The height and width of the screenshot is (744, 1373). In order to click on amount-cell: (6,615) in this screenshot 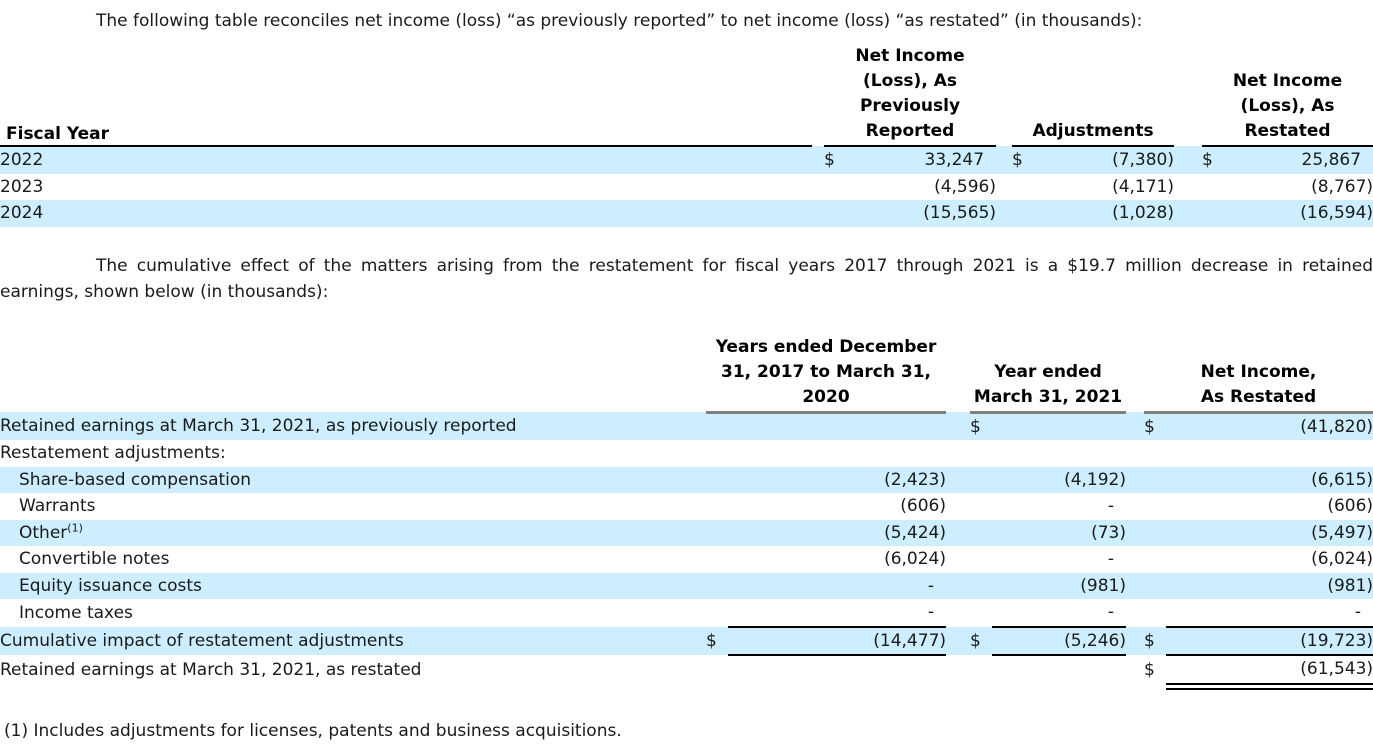, I will do `click(1342, 479)`.